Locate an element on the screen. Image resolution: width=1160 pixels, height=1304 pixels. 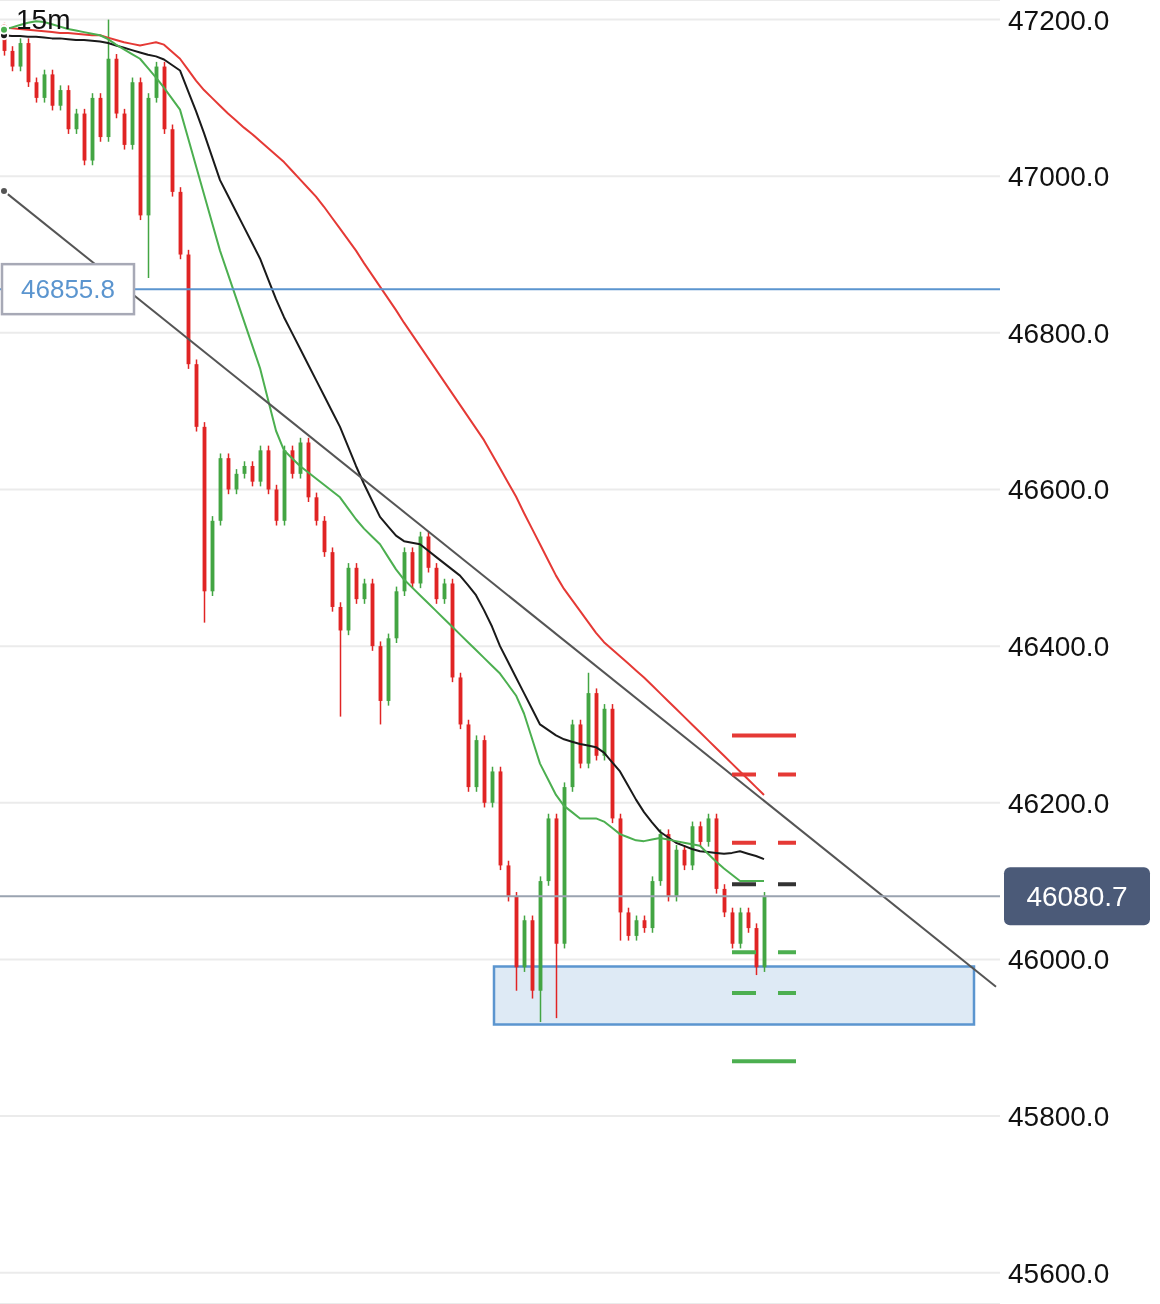
y-tick-label: 45600.0 is located at coordinates (1059, 1273).